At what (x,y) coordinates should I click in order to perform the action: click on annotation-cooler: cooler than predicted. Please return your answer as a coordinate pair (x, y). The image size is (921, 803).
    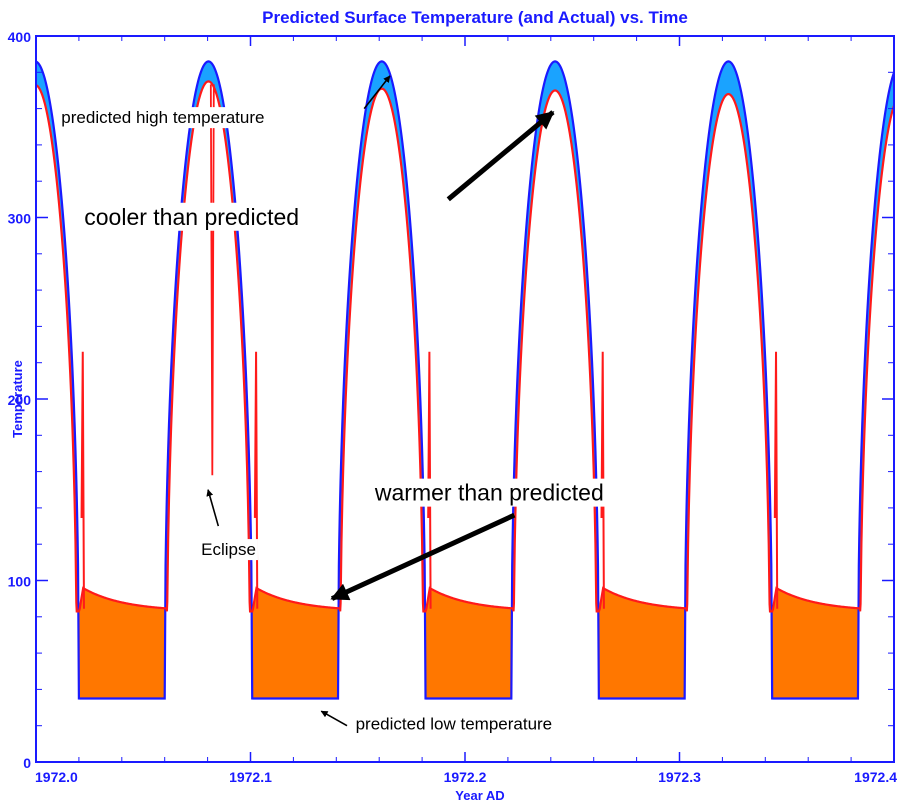
    Looking at the image, I should click on (317, 170).